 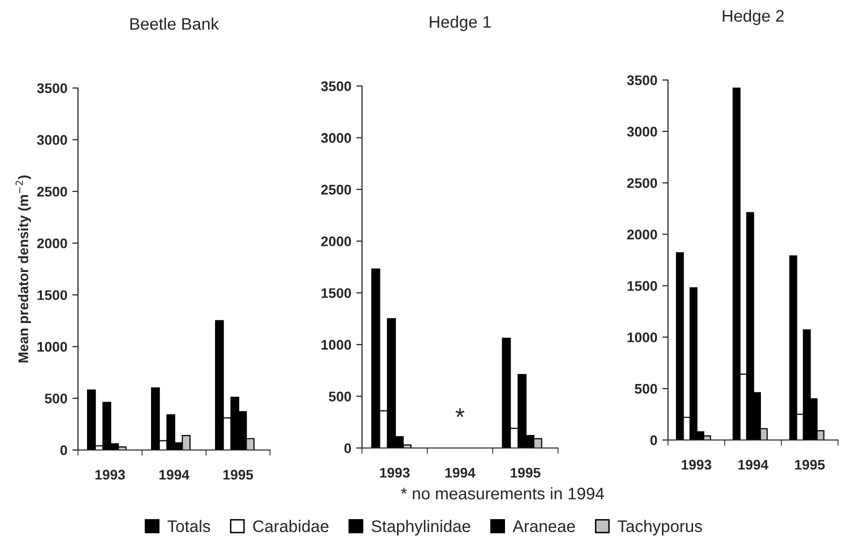 What do you see at coordinates (660, 528) in the screenshot?
I see `legend-label: Tachyporus` at bounding box center [660, 528].